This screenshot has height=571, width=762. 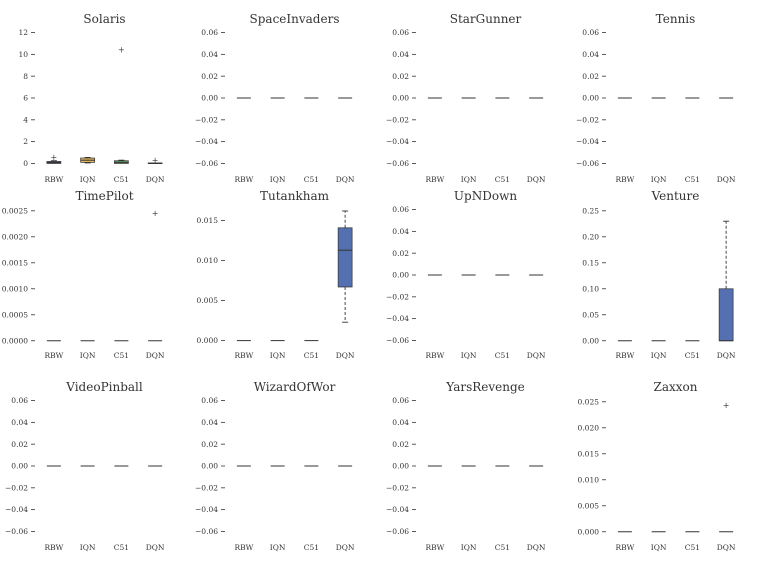 What do you see at coordinates (23, 54) in the screenshot?
I see `y-tick-label: 10` at bounding box center [23, 54].